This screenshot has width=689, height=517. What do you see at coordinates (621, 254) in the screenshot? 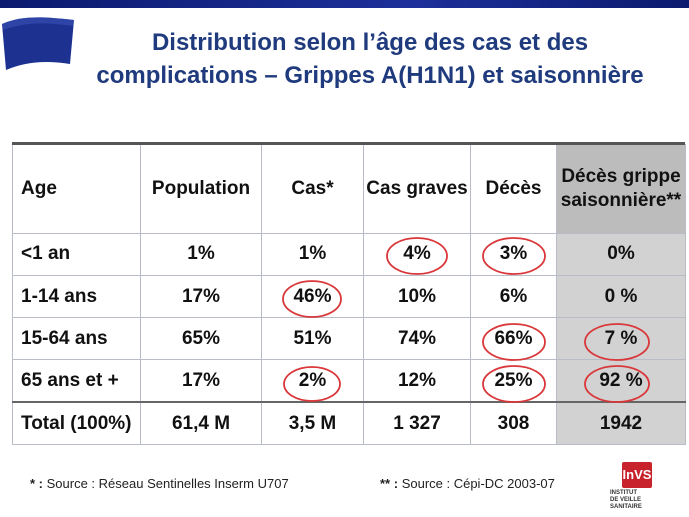
I see `deces-saisonniere-cell: 0%` at bounding box center [621, 254].